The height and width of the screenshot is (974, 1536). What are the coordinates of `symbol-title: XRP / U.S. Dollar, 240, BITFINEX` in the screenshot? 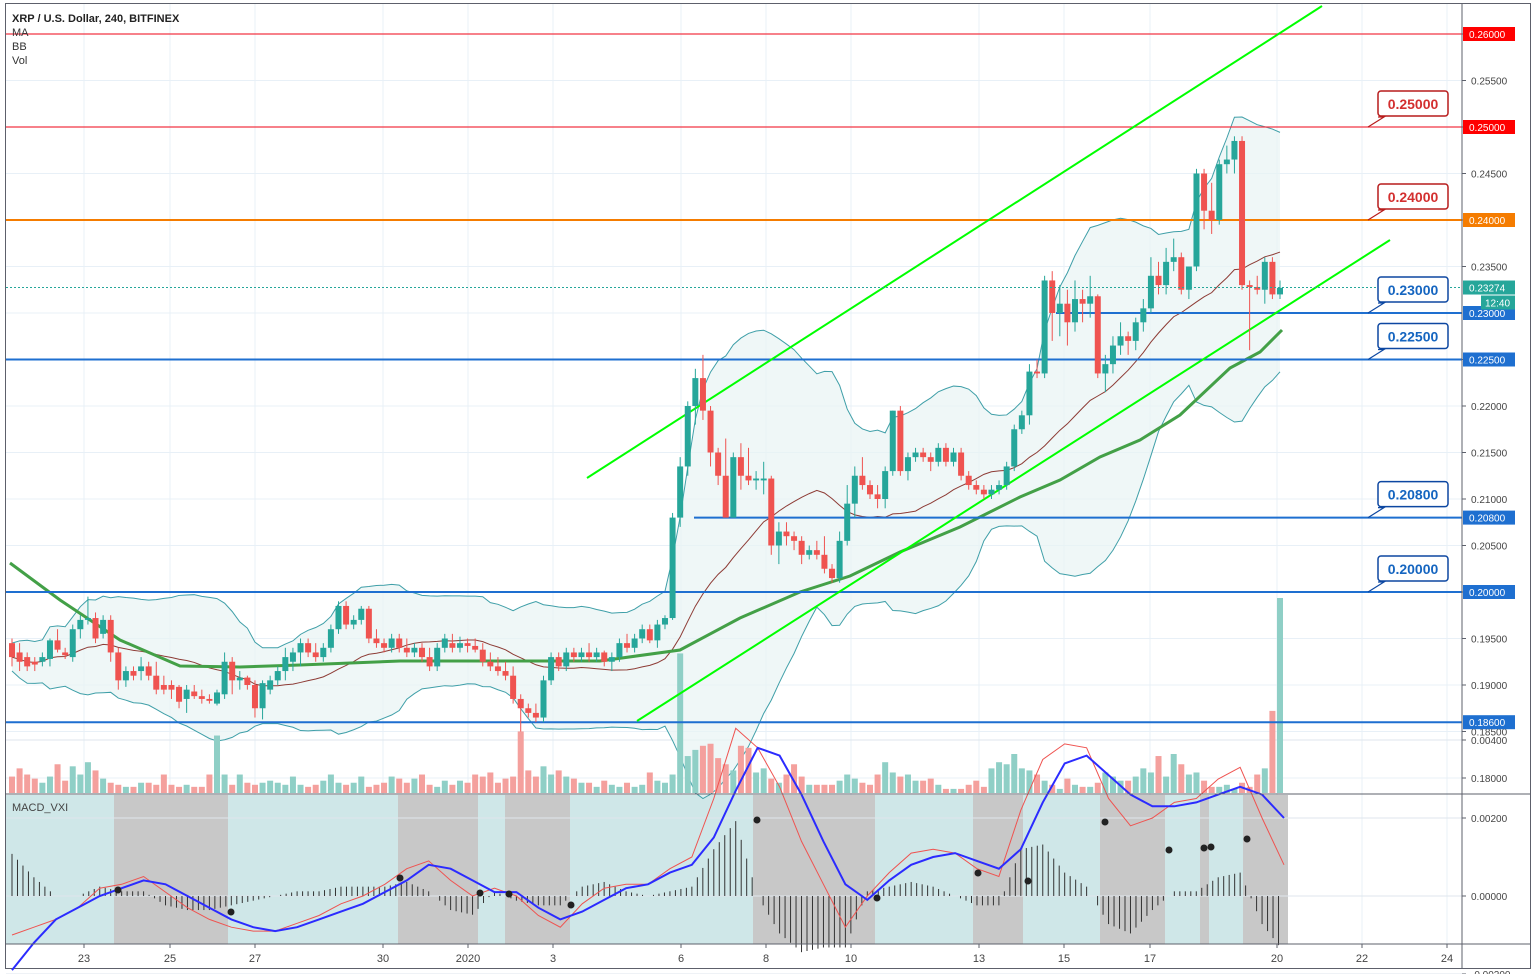 It's located at (96, 19).